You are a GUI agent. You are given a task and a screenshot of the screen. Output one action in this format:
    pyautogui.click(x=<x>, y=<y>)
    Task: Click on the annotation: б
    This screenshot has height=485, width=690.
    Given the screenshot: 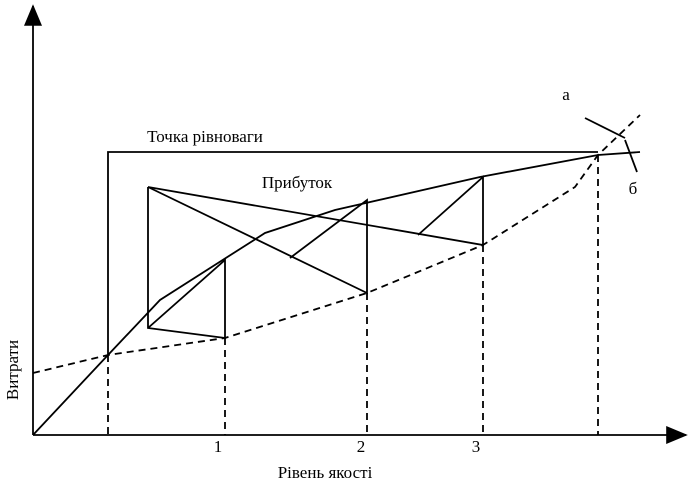 What is the action you would take?
    pyautogui.click(x=633, y=188)
    